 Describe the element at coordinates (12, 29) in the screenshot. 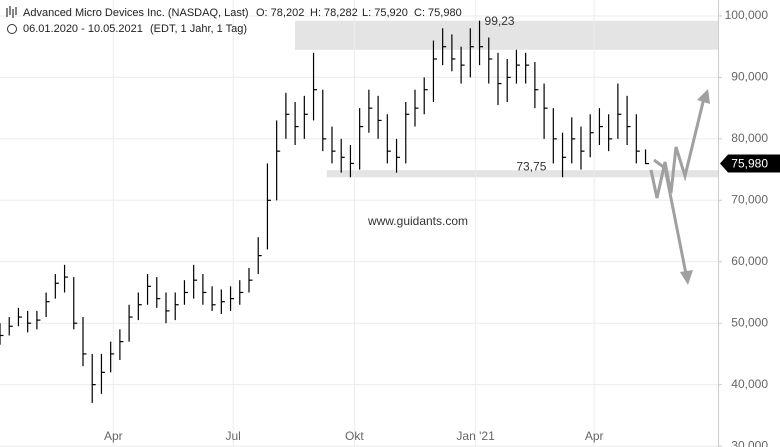

I see `clock-icon` at that location.